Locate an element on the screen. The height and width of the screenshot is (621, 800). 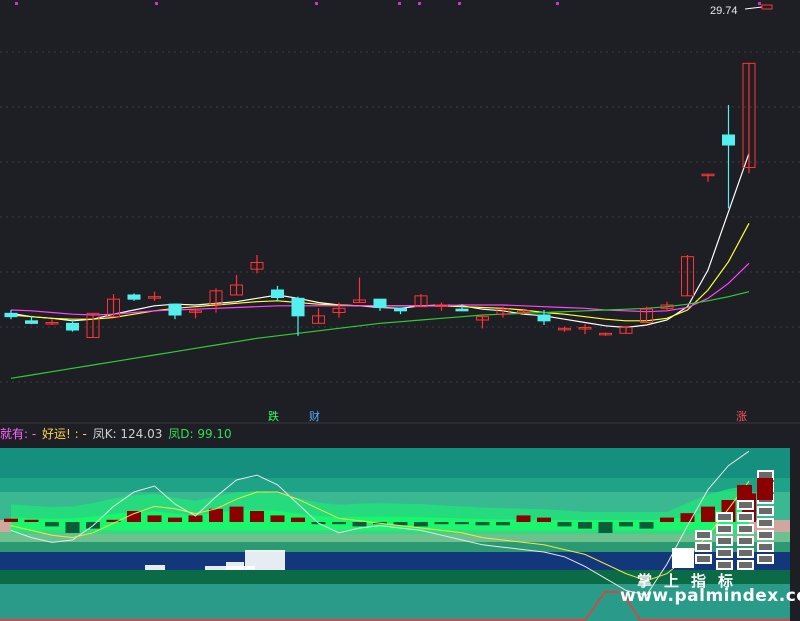
signal-rise: 涨 is located at coordinates (741, 416).